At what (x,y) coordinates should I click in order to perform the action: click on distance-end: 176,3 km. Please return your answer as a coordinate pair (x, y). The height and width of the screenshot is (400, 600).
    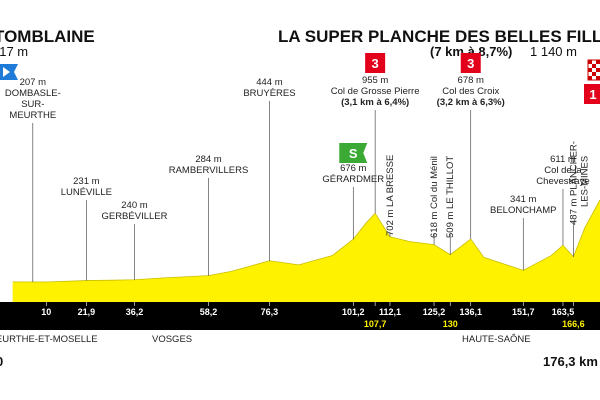
    Looking at the image, I should click on (570, 361).